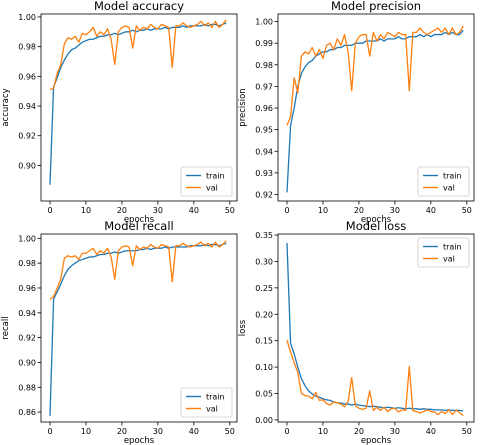 The width and height of the screenshot is (480, 445). I want to click on y-axis-label: loss, so click(243, 327).